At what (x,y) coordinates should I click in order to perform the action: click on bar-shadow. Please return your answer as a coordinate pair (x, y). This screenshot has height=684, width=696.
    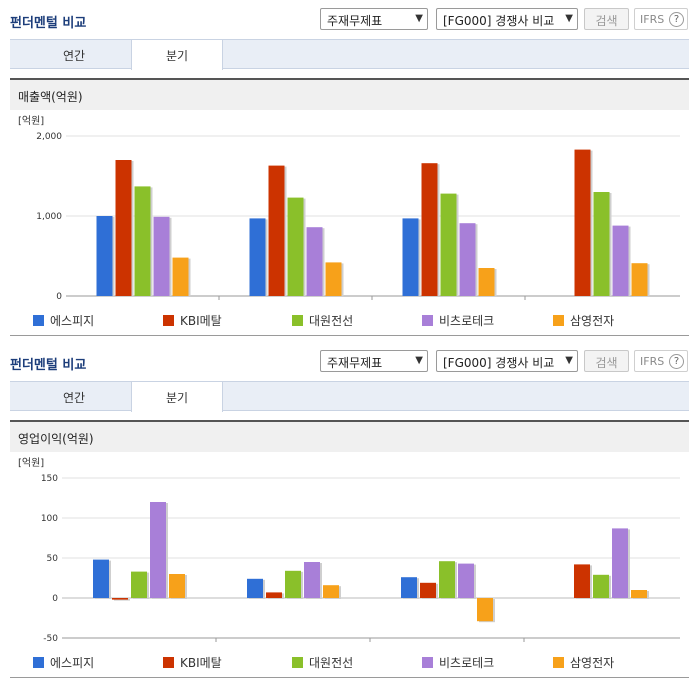
    Looking at the image, I should click on (122, 600).